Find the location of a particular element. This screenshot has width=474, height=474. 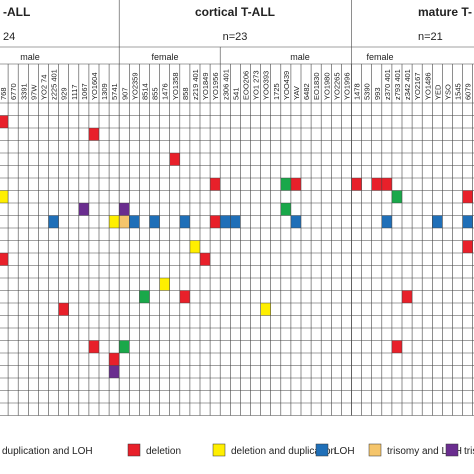

sample-label: YO2359 is located at coordinates (134, 86).